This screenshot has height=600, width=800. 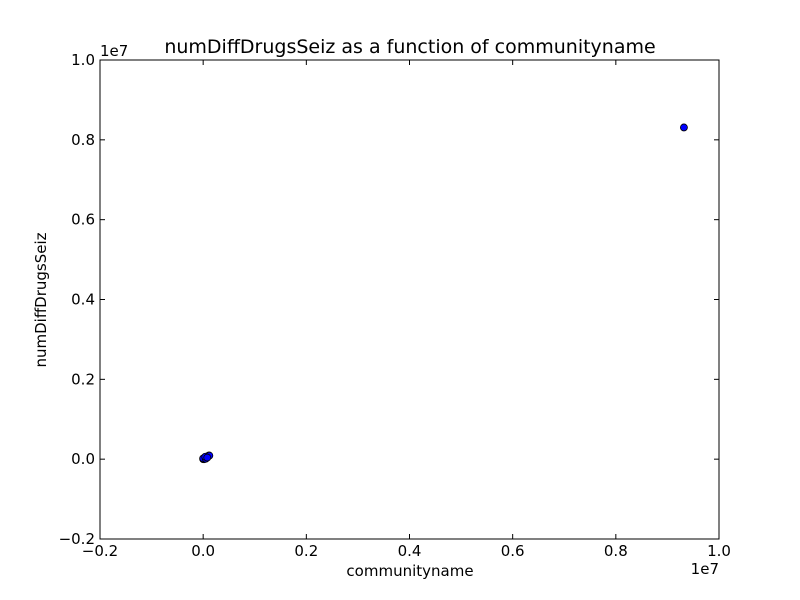 I want to click on y-tick-label: 0.6, so click(x=83, y=220).